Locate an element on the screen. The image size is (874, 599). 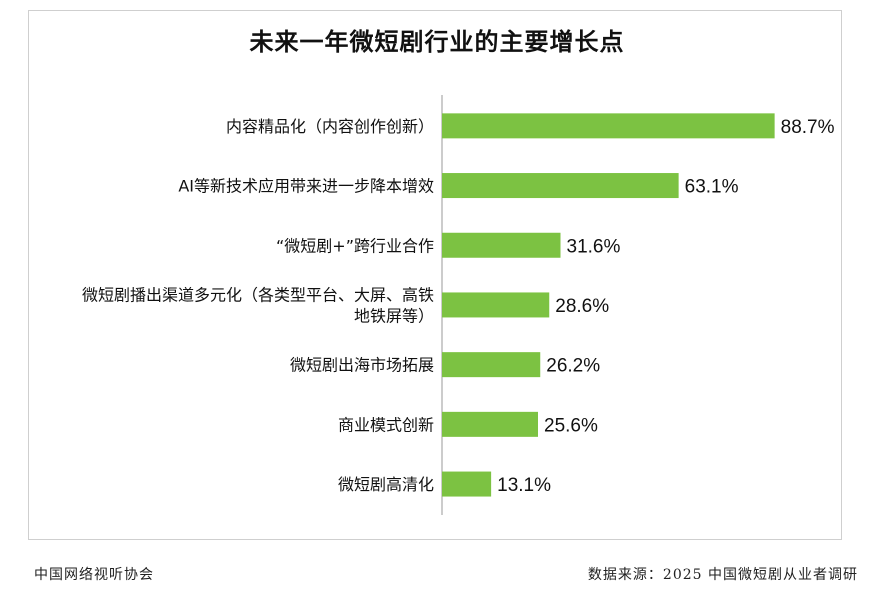
category-label-3: “微短剧+”跨行业合作 is located at coordinates (355, 245).